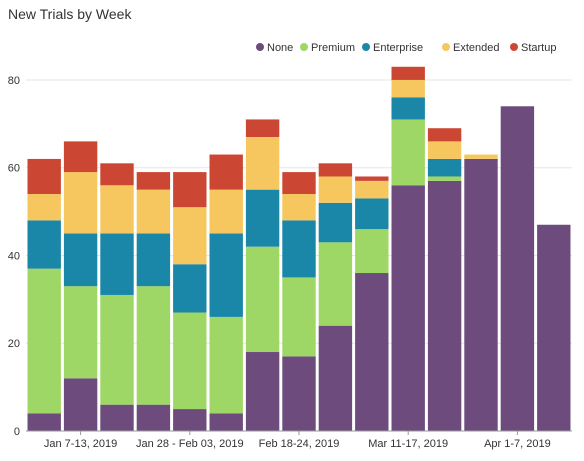  Describe the element at coordinates (398, 48) in the screenshot. I see `legend-label: Enterprise` at that location.